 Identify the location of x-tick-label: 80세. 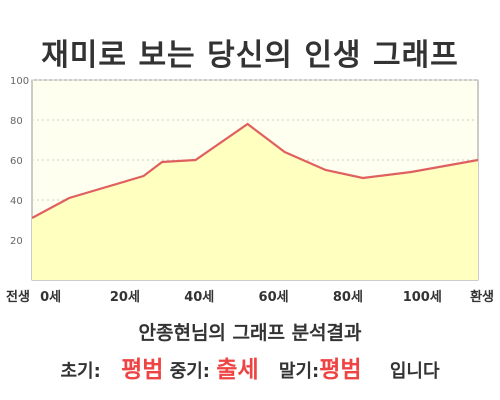
(348, 297).